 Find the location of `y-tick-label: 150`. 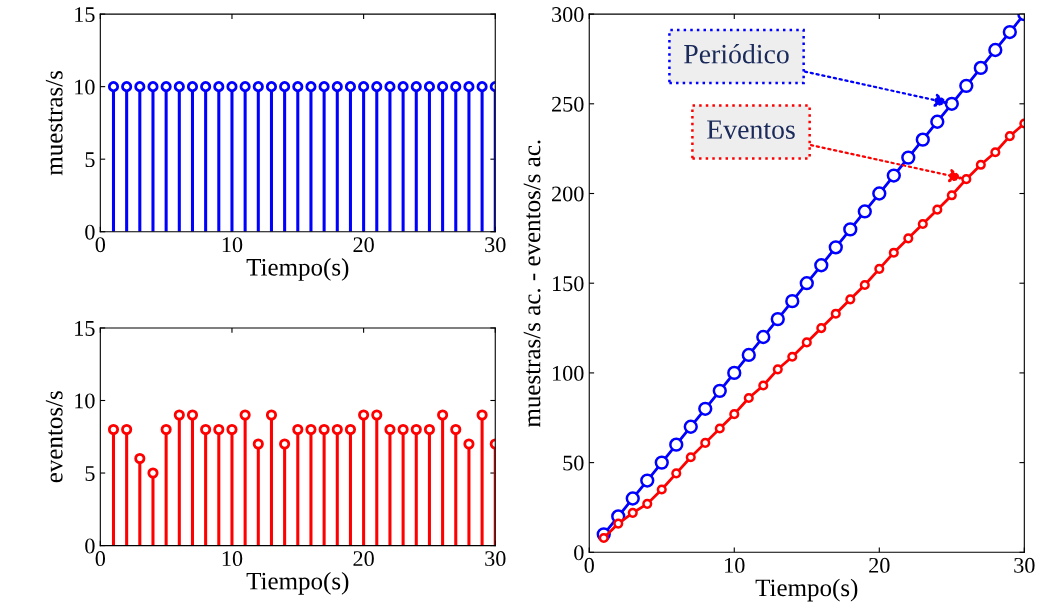

y-tick-label: 150 is located at coordinates (568, 284).